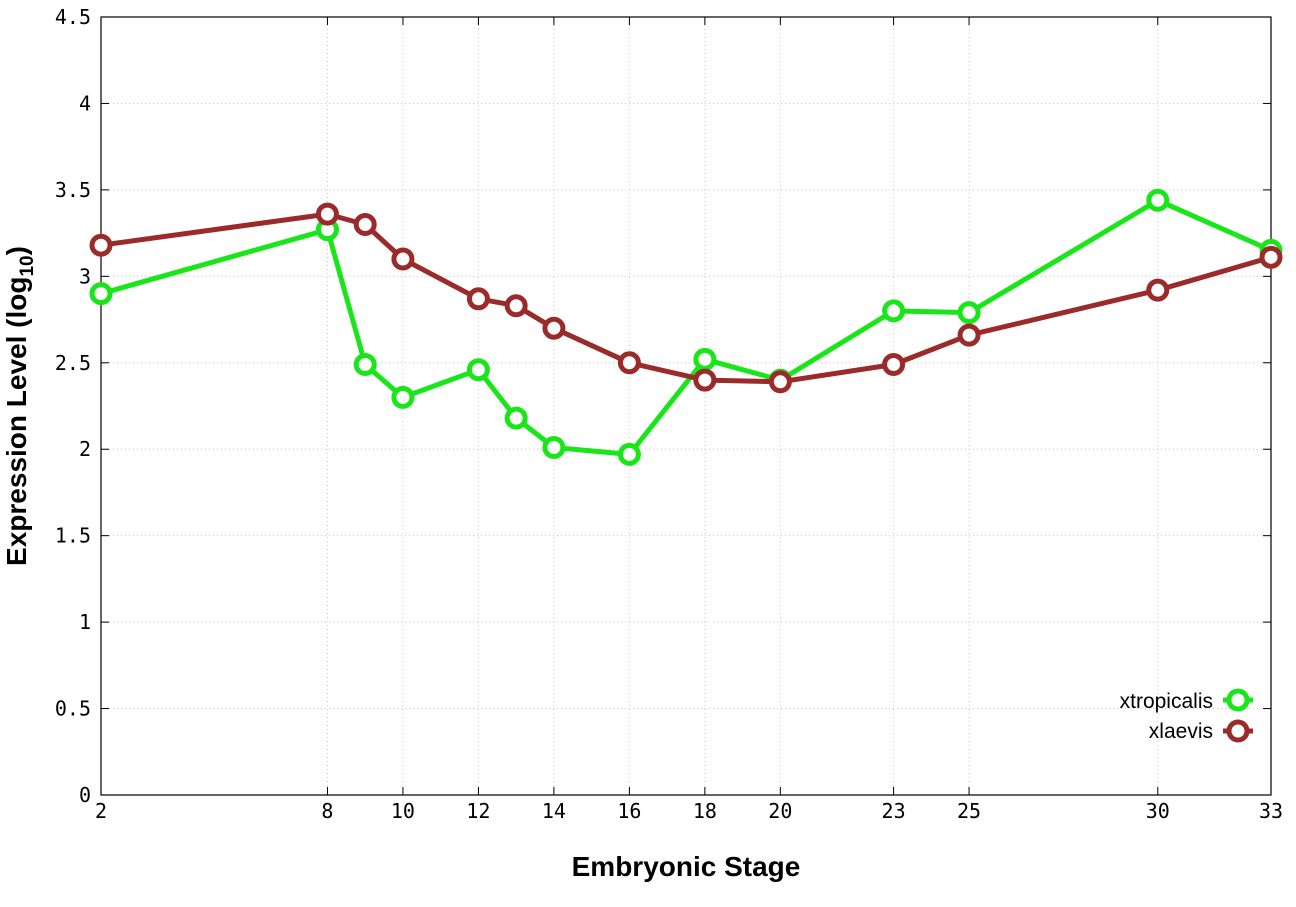 Image resolution: width=1296 pixels, height=907 pixels. Describe the element at coordinates (705, 811) in the screenshot. I see `x-tick-label: 18` at that location.